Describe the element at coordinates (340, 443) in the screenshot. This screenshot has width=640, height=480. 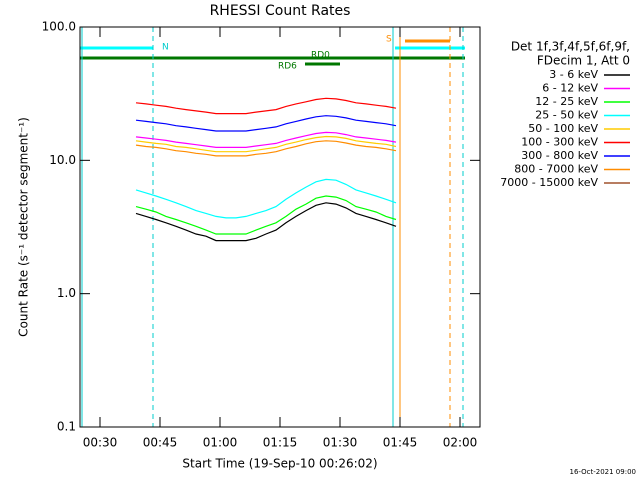
I see `x-tick-label: 01:30` at that location.